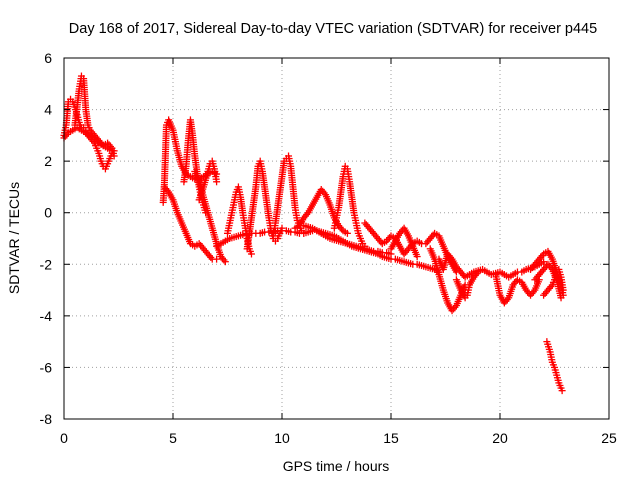  Describe the element at coordinates (391, 438) in the screenshot. I see `x-tick-label: 15` at that location.